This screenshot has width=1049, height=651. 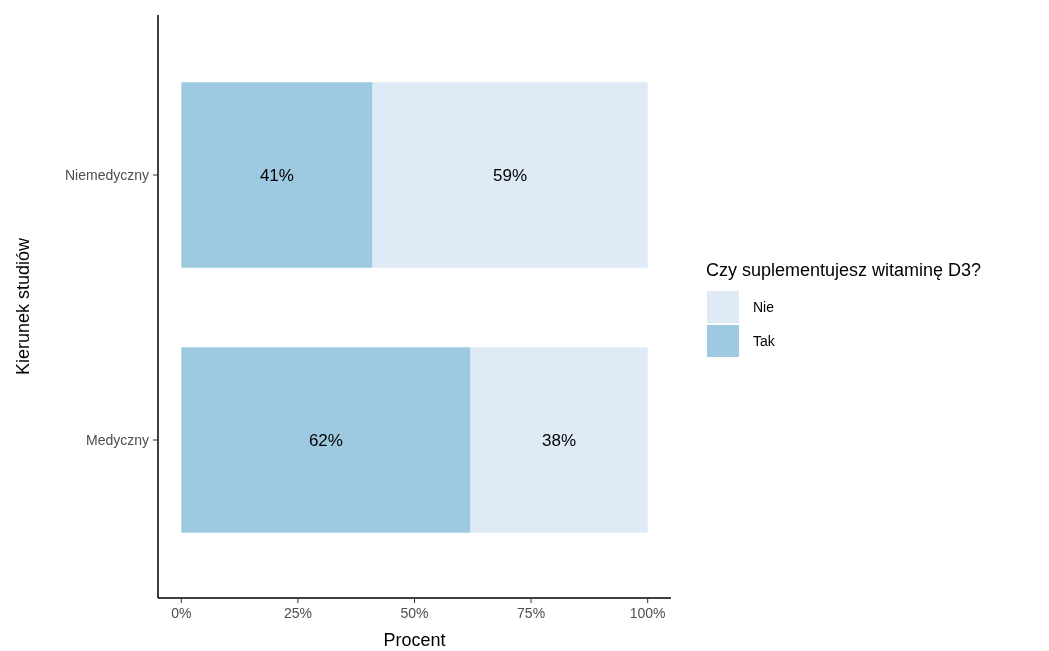 What do you see at coordinates (297, 613) in the screenshot?
I see `x-tick-label: 25%` at bounding box center [297, 613].